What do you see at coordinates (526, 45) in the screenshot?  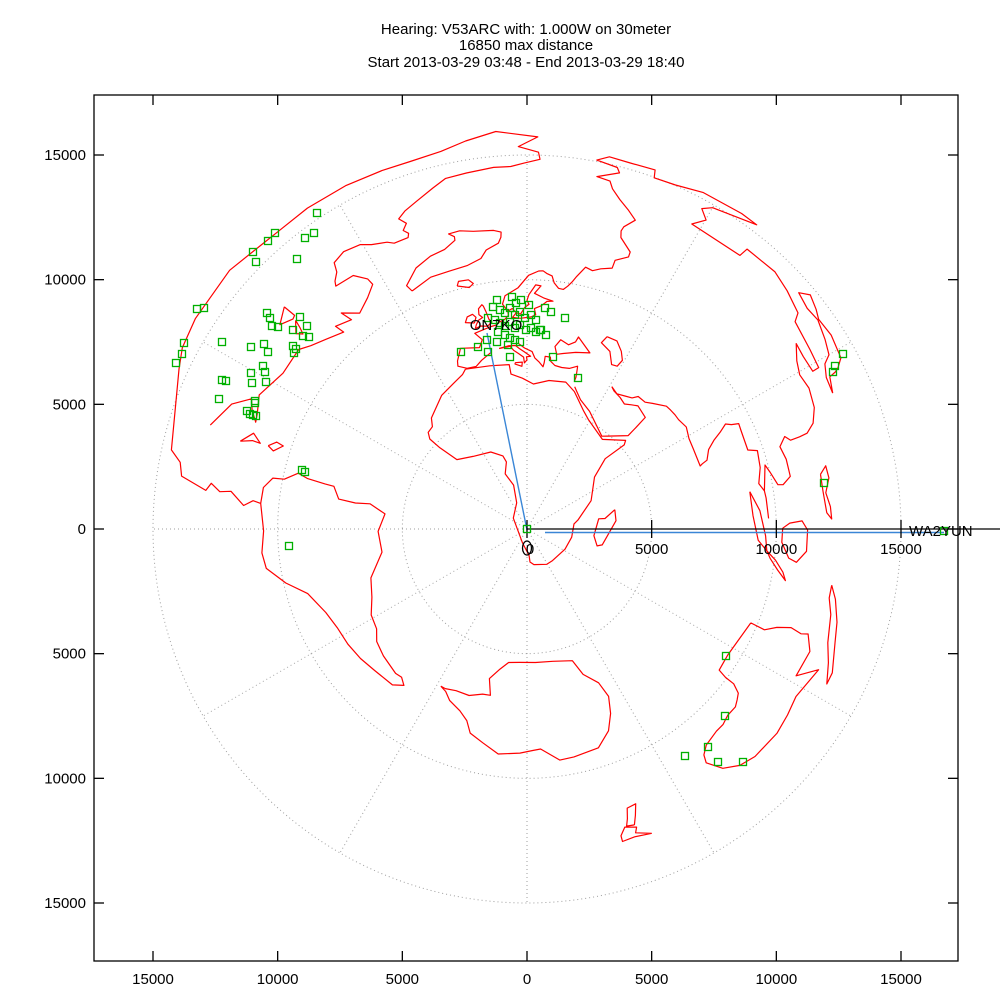 I see `chart-subtitle-max-distance: 16850 max distance` at bounding box center [526, 45].